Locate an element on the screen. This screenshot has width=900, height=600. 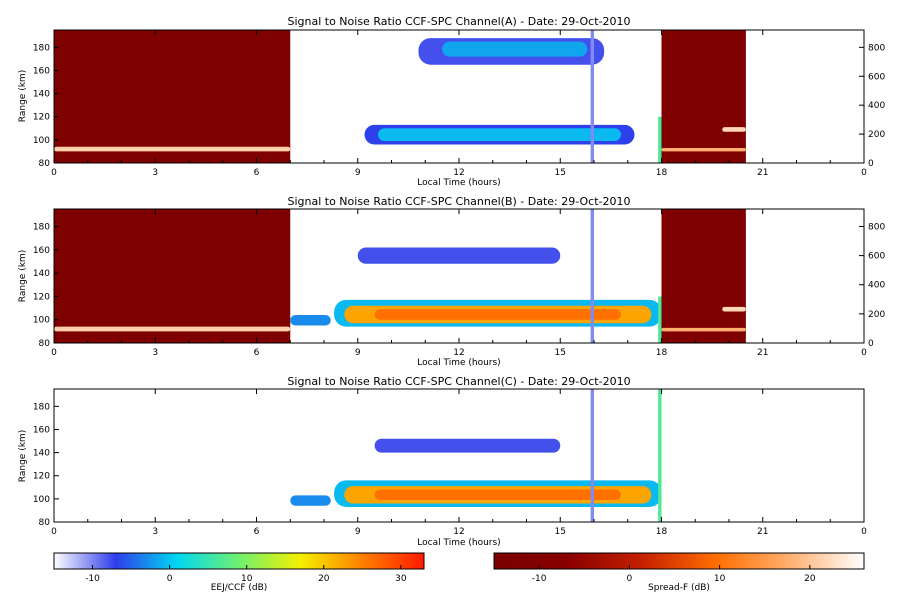
colorbar-spreadf-ticks: -10 0 10 20 is located at coordinates (674, 574).